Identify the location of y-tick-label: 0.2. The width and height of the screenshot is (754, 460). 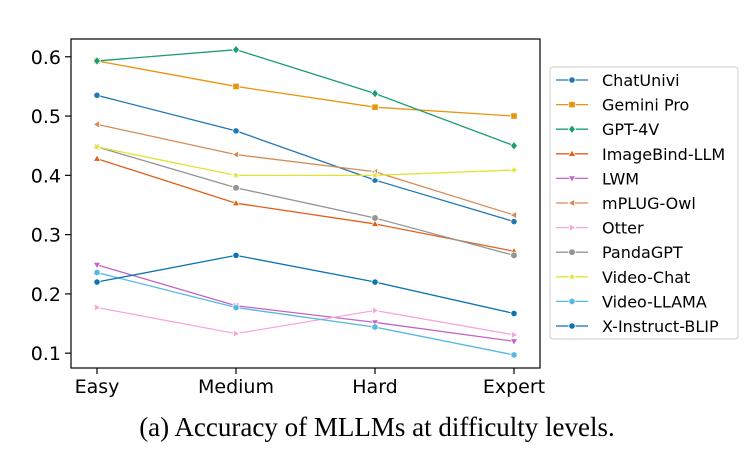
(46, 295).